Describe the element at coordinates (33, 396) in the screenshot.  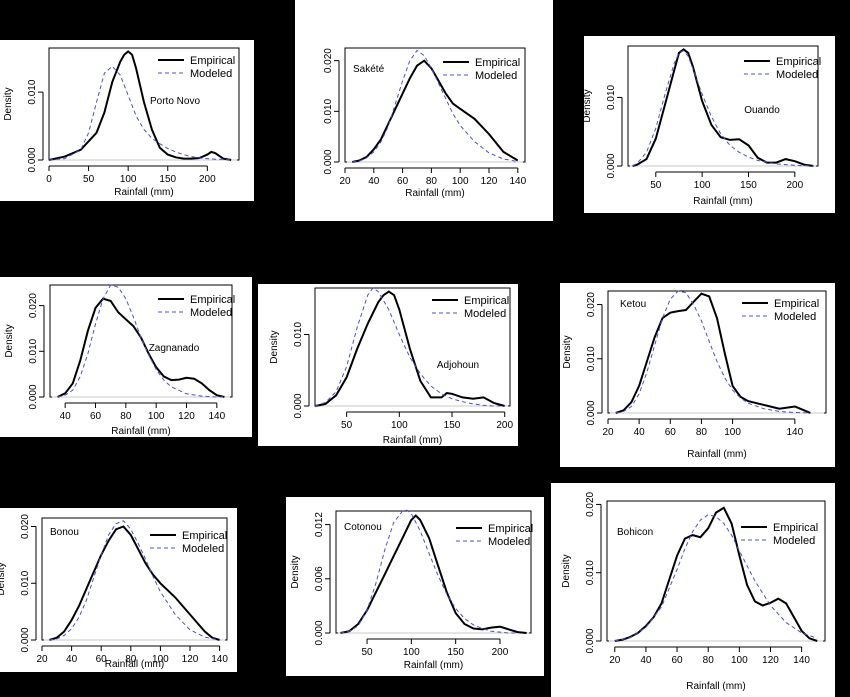
I see `chart-3-zagnanado-y-tick-label-0: 0.000` at that location.